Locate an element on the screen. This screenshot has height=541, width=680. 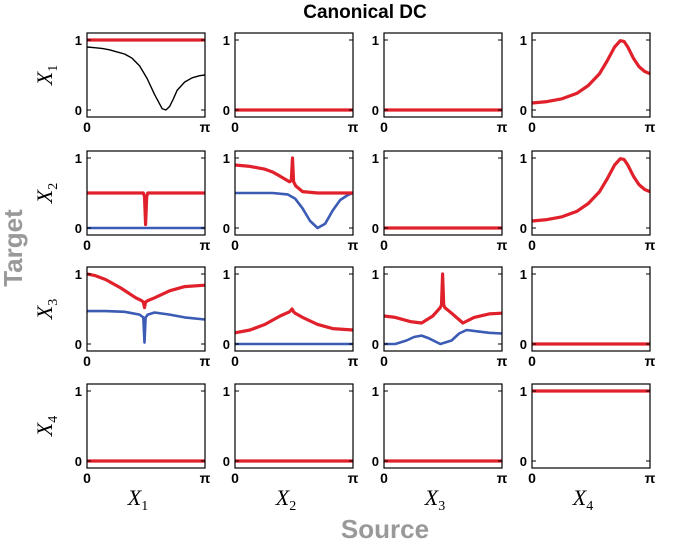
panel-r3-c4: 0 1 0 π is located at coordinates (588, 317).